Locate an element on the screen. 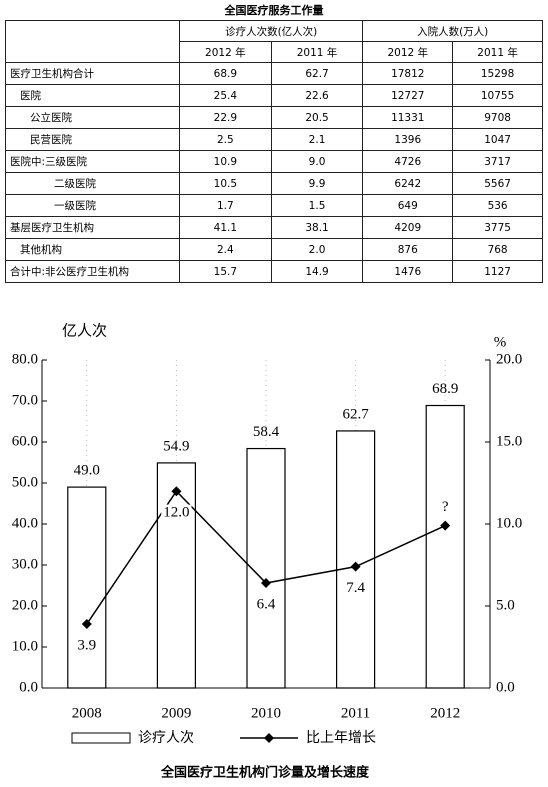 The height and width of the screenshot is (787, 548). table-row: 民营医院 2.5 2.1 1396 1047 is located at coordinates (274, 139).